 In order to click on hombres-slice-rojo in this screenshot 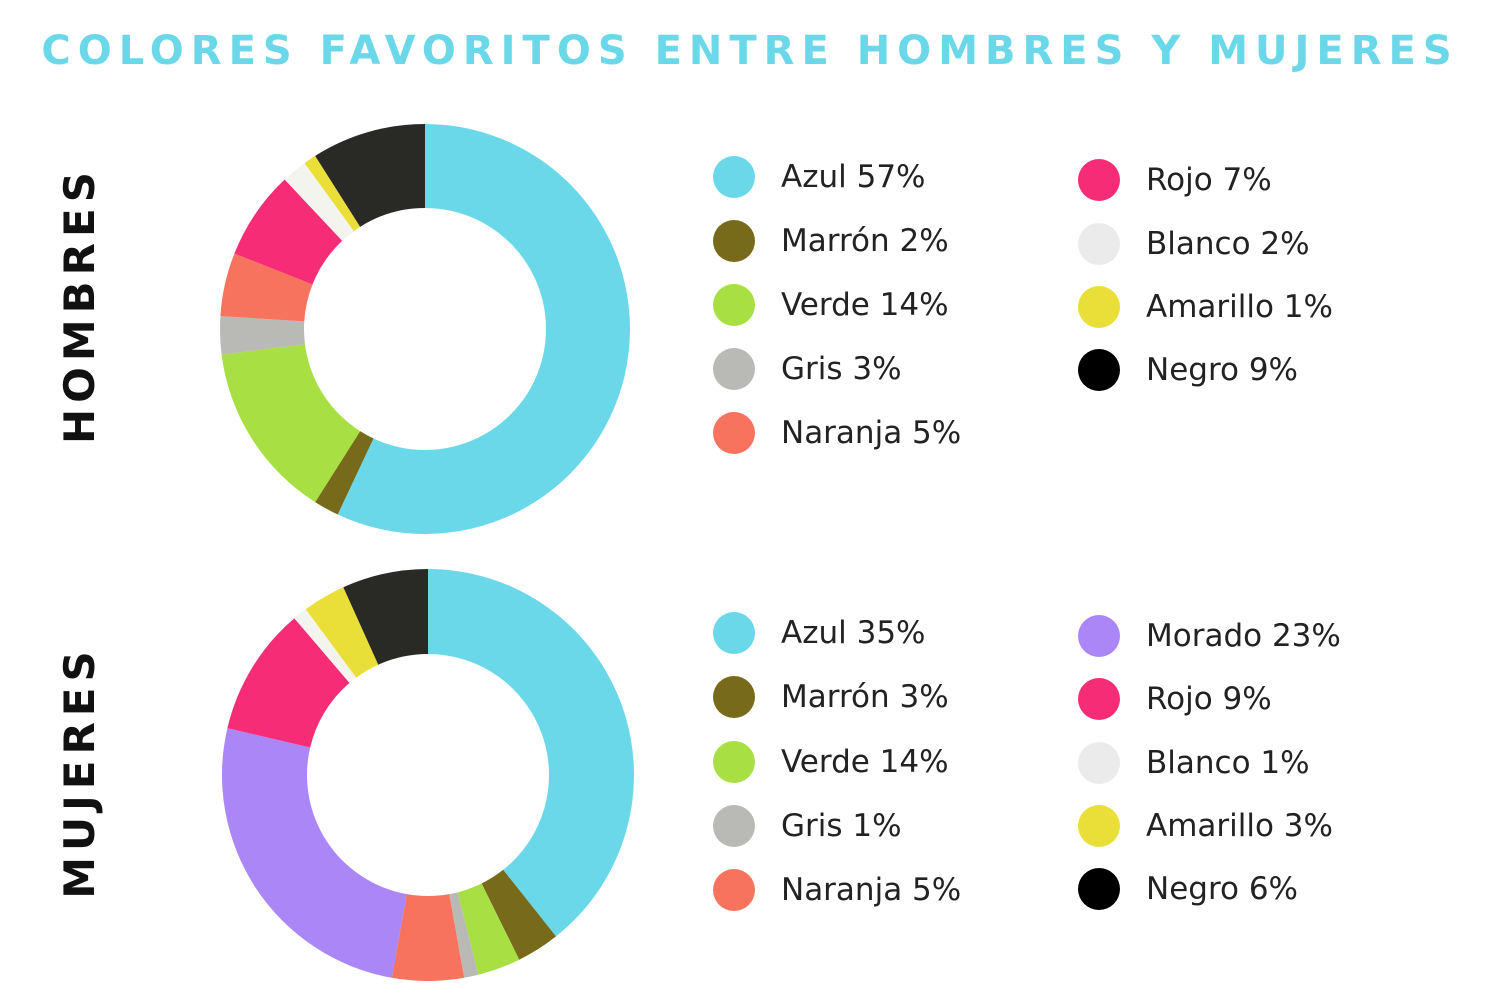, I will do `click(288, 232)`.